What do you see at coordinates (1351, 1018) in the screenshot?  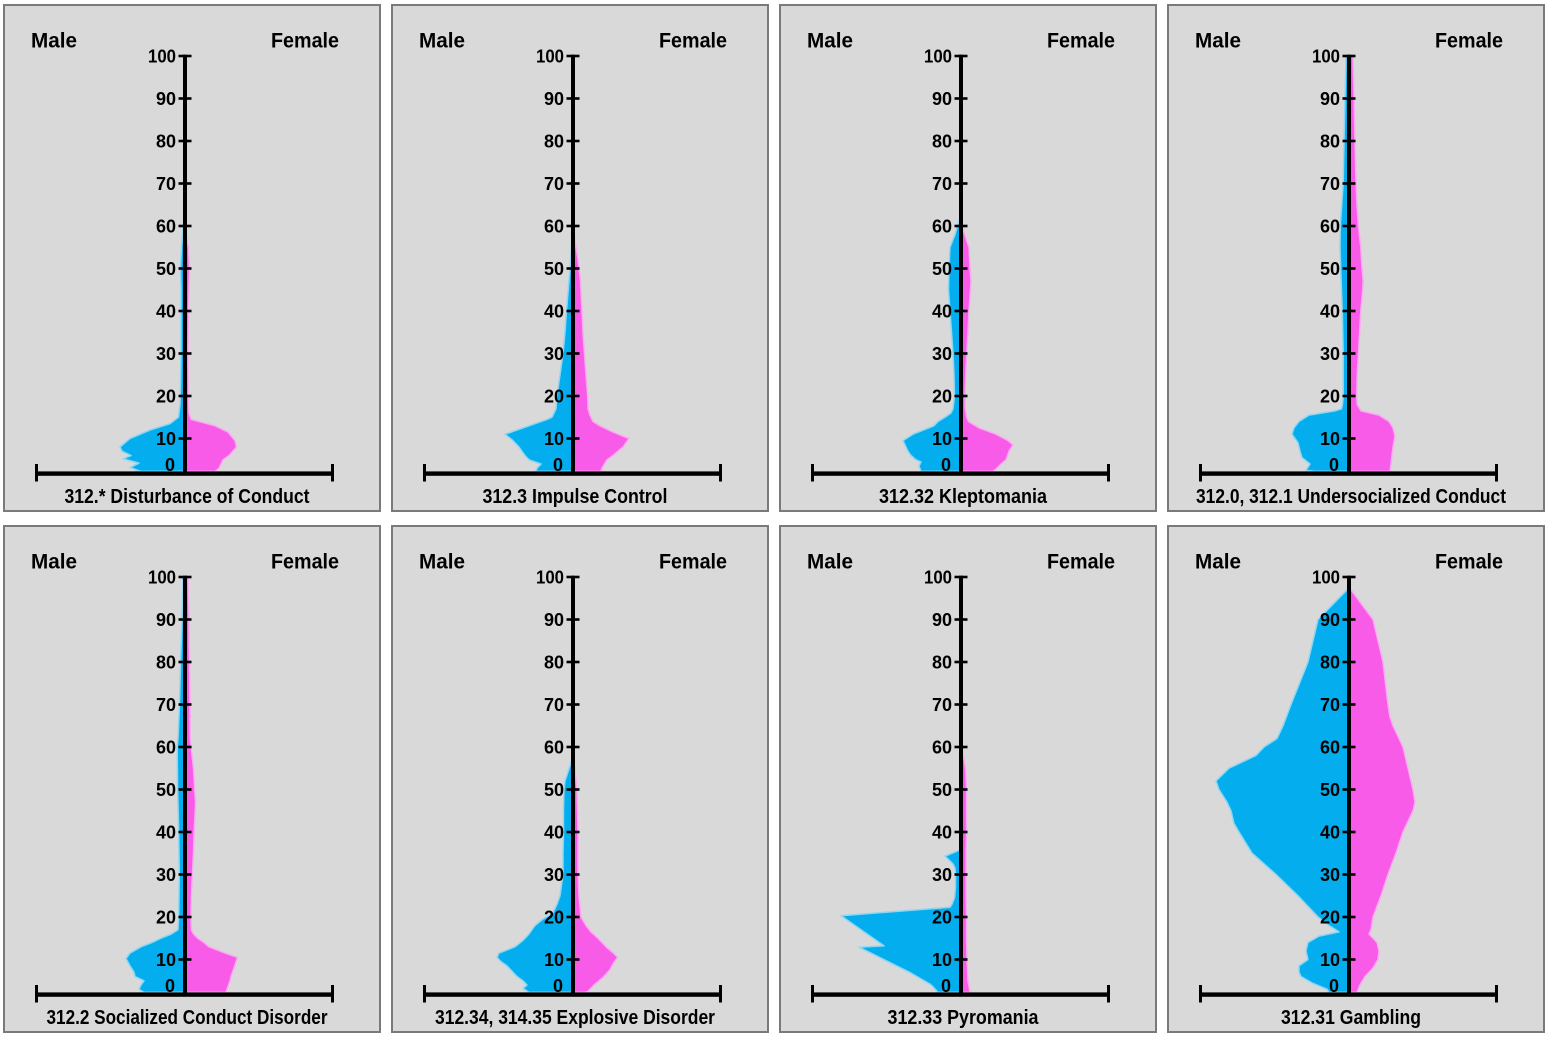 I see `svg-text: 312.31 Gambling` at bounding box center [1351, 1018].